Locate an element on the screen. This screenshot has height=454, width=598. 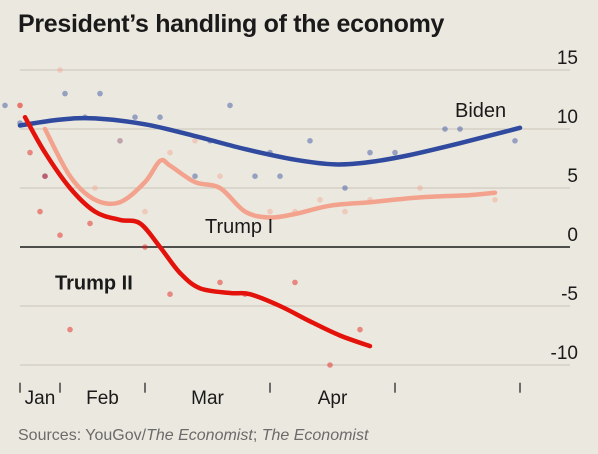
y-tick-label: 10 is located at coordinates (567, 117).